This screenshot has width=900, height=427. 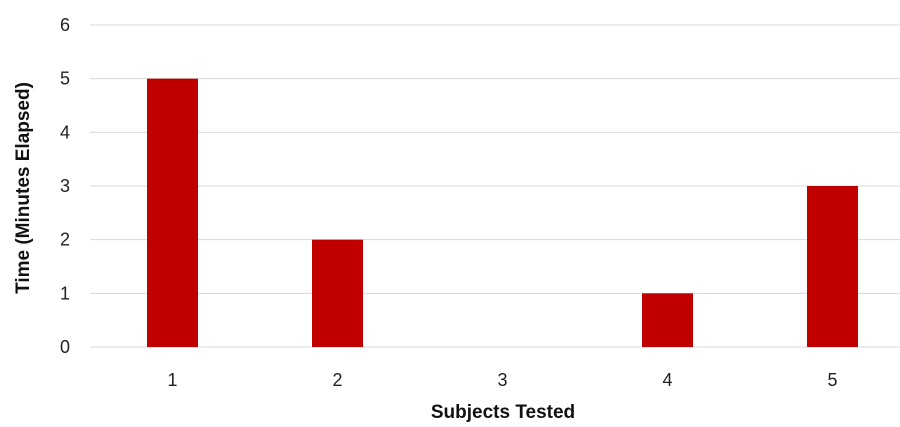 What do you see at coordinates (172, 380) in the screenshot?
I see `x-tick-label: 1` at bounding box center [172, 380].